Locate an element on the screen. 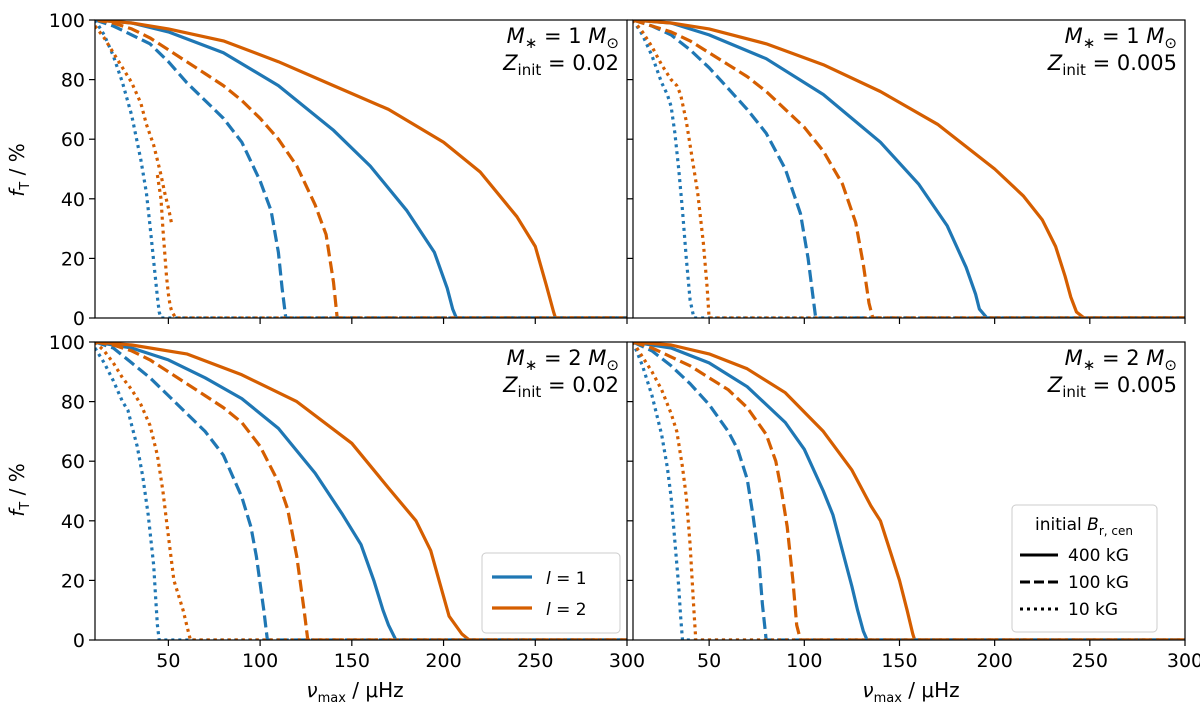 Image resolution: width=1200 pixels, height=706 pixels. legend-field-title-prefix: initial is located at coordinates (1061, 525).